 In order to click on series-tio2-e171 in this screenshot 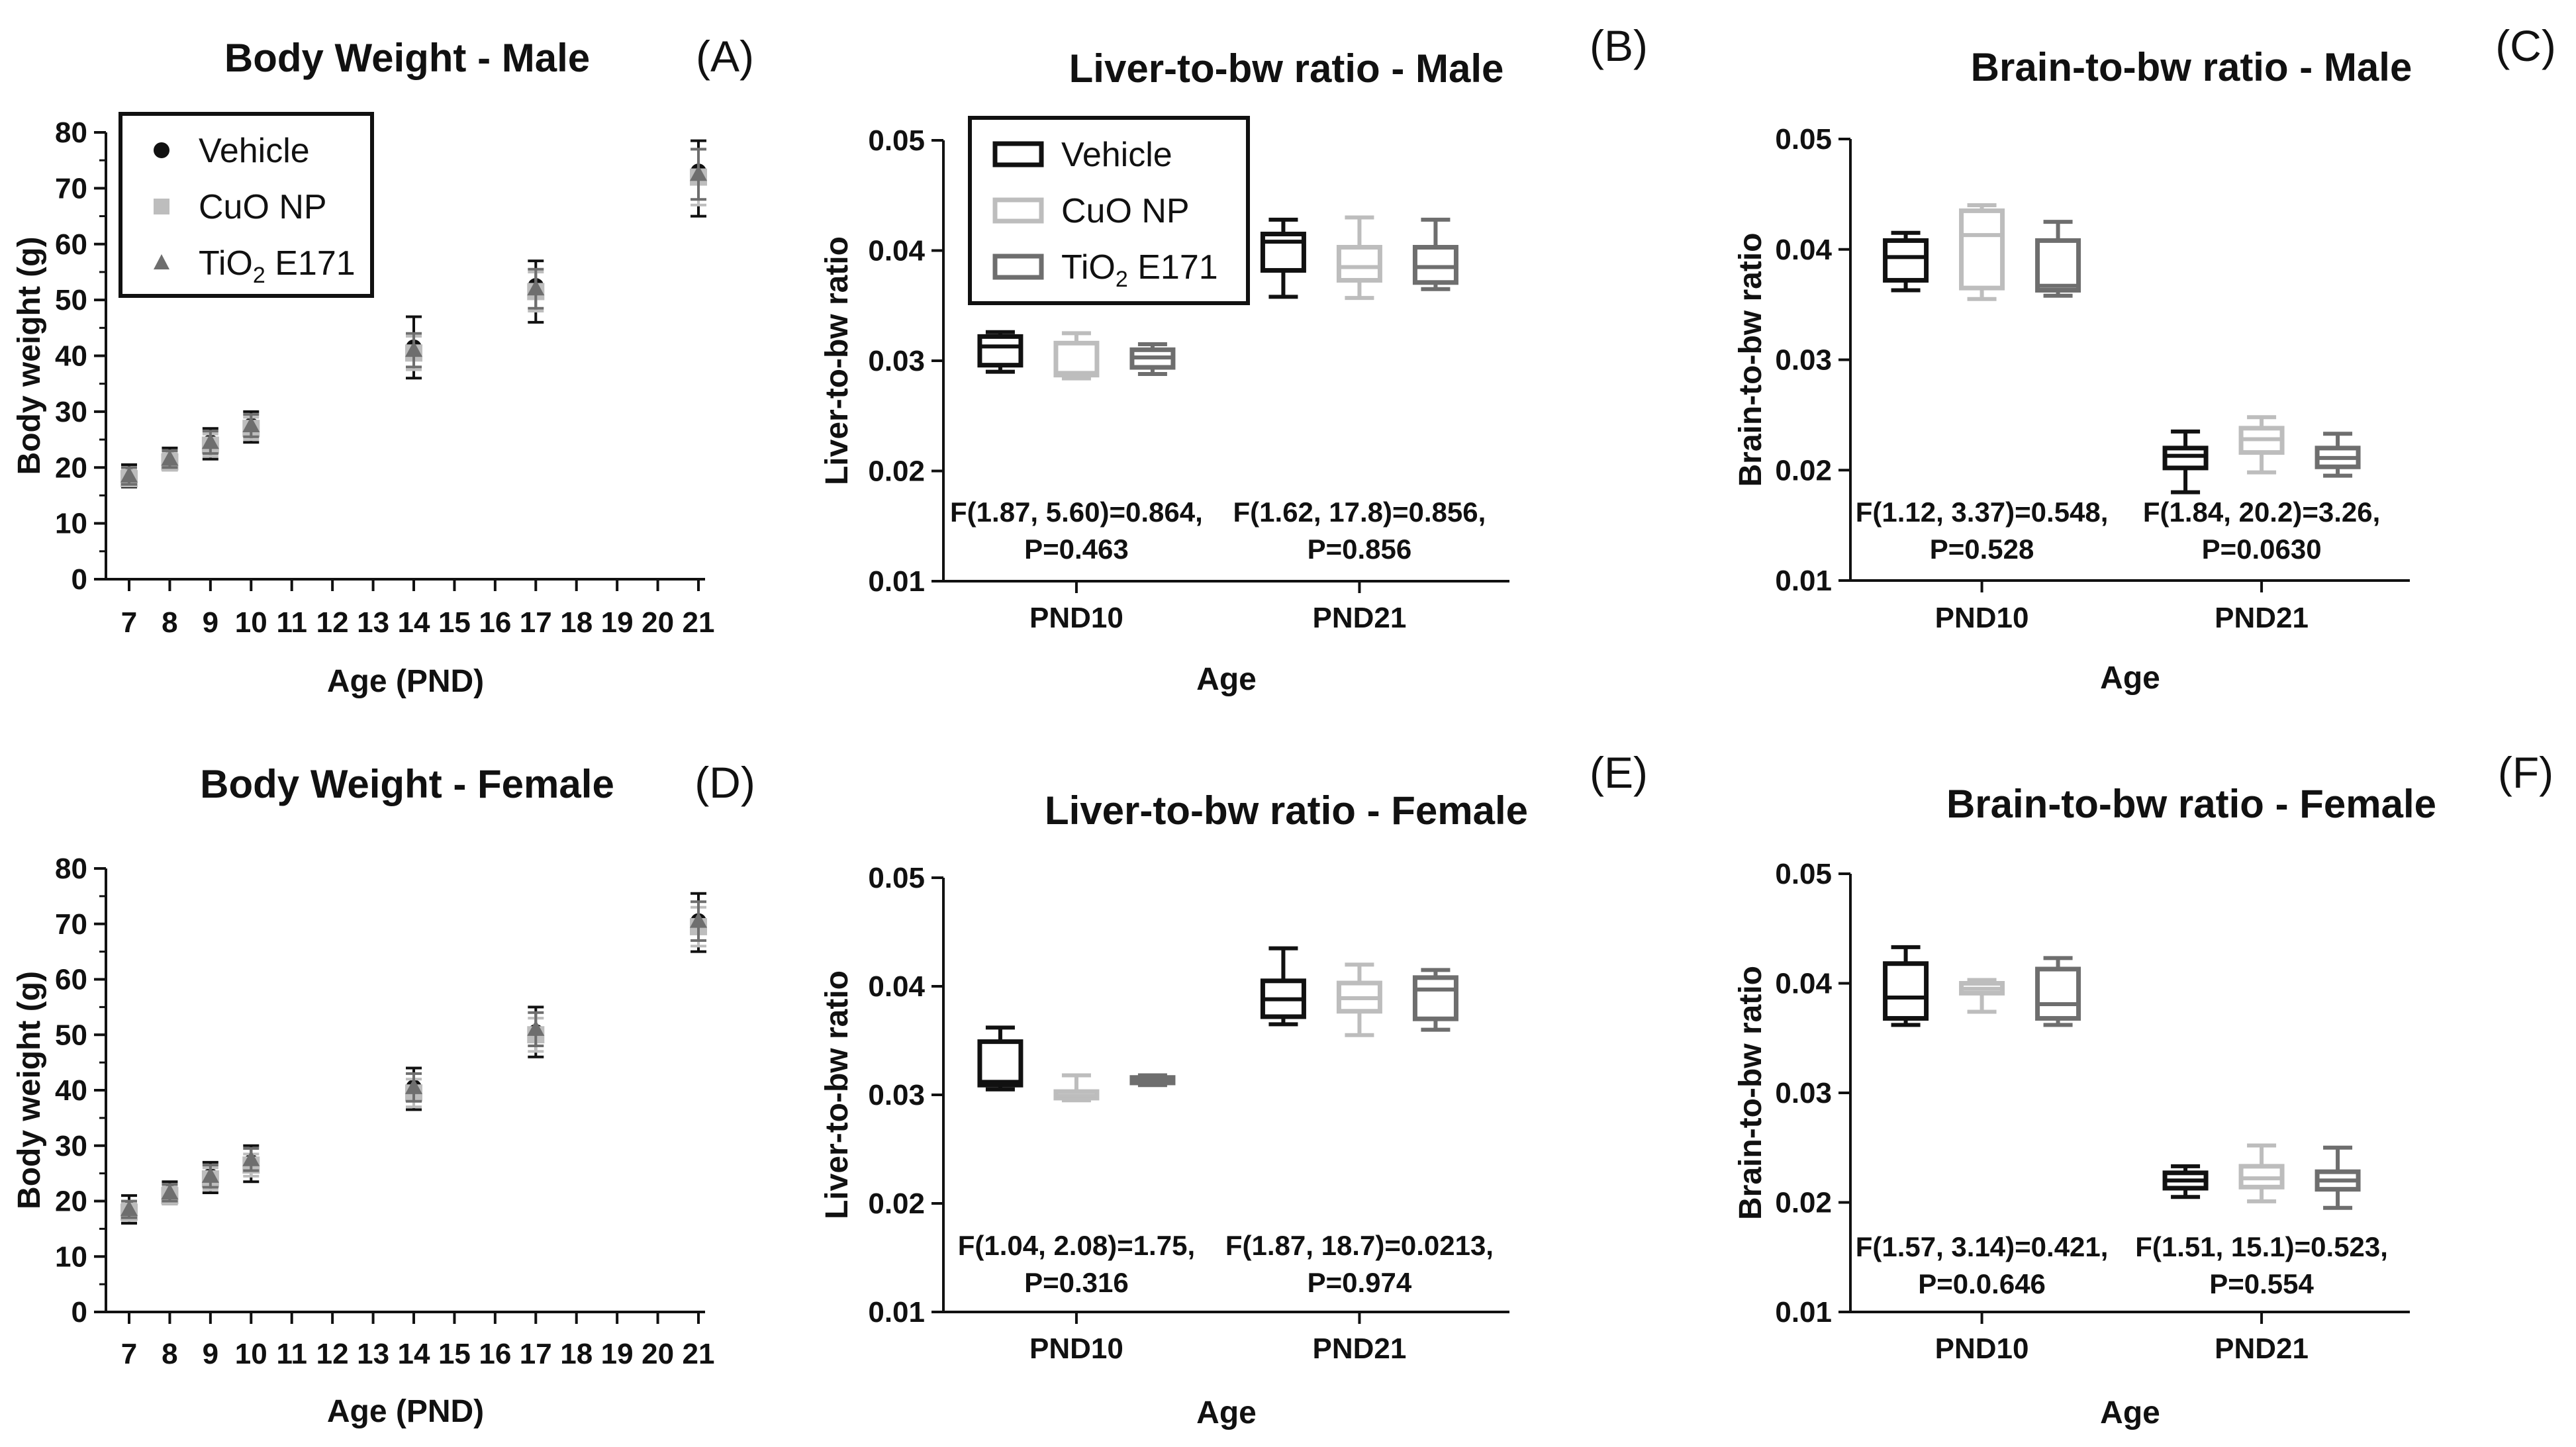, I will do `click(413, 1059)`.